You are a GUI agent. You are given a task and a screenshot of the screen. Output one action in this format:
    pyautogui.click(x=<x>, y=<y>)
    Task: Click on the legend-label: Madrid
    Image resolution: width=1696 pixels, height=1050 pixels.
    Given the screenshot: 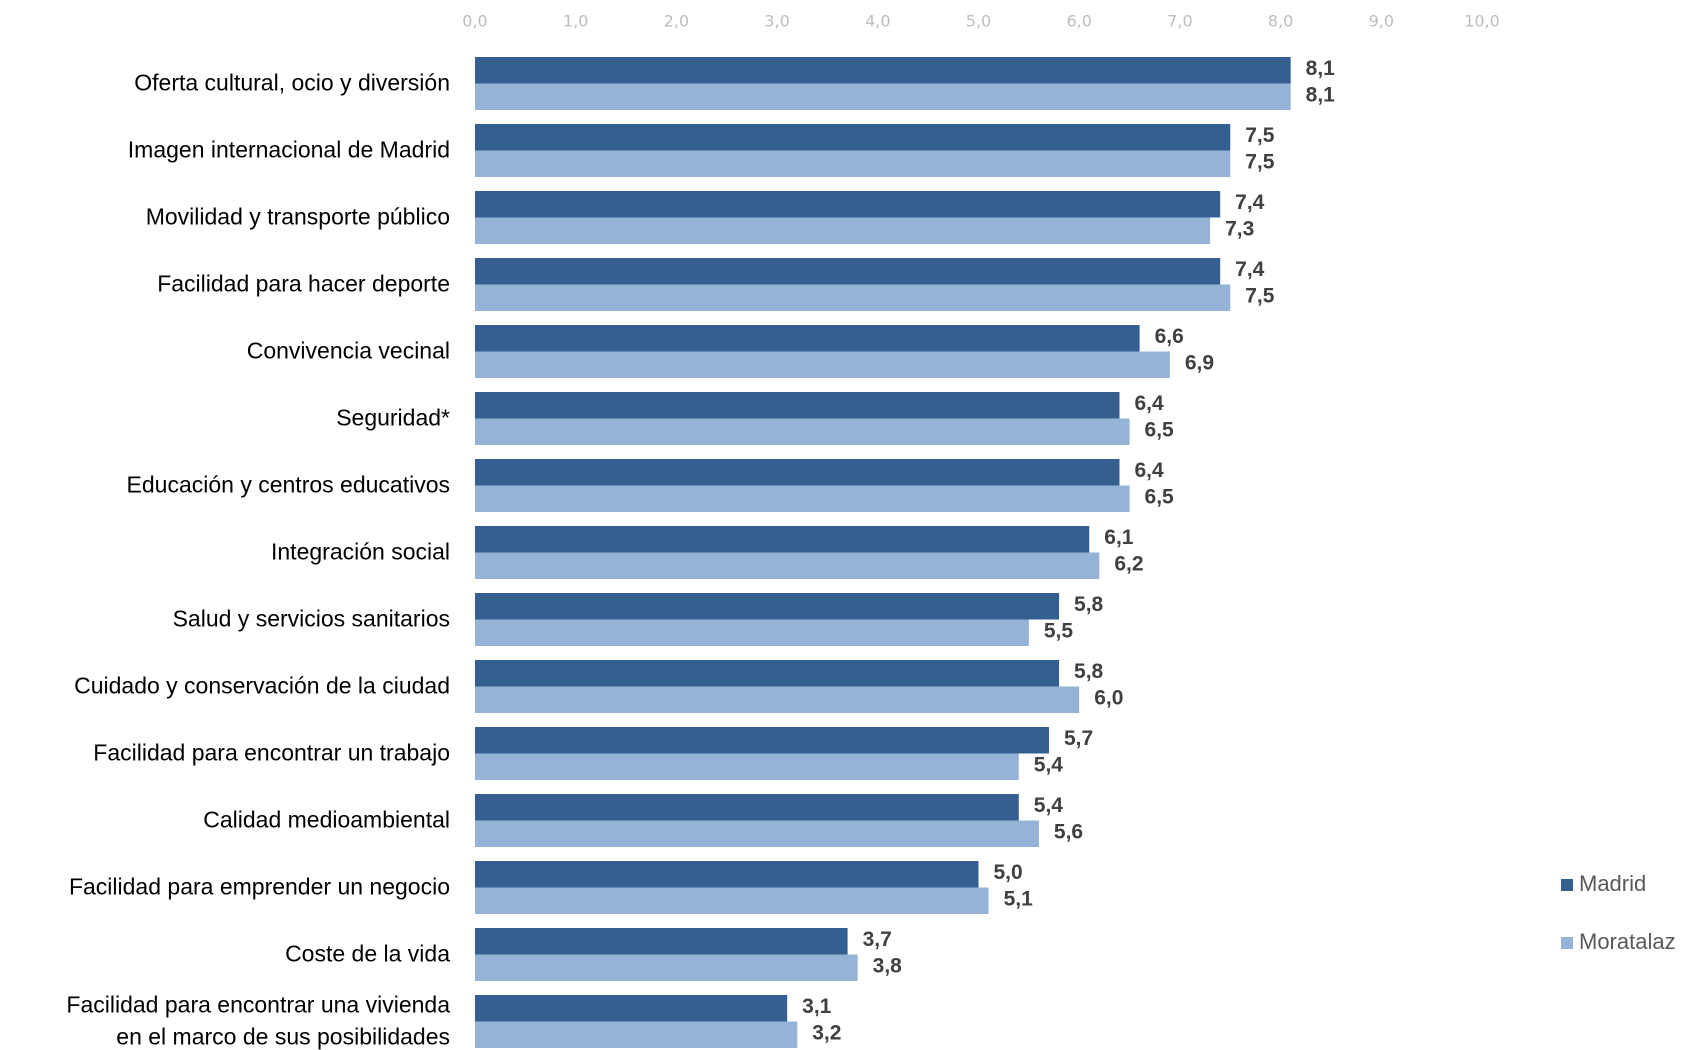 What is the action you would take?
    pyautogui.click(x=1612, y=883)
    